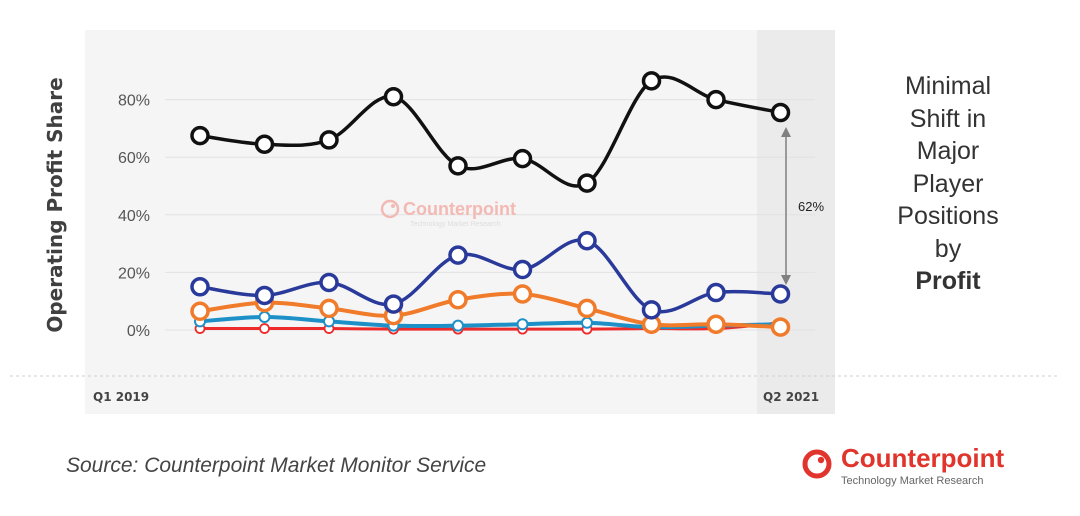 The image size is (1080, 516). Describe the element at coordinates (817, 464) in the screenshot. I see `logo-icon` at that location.